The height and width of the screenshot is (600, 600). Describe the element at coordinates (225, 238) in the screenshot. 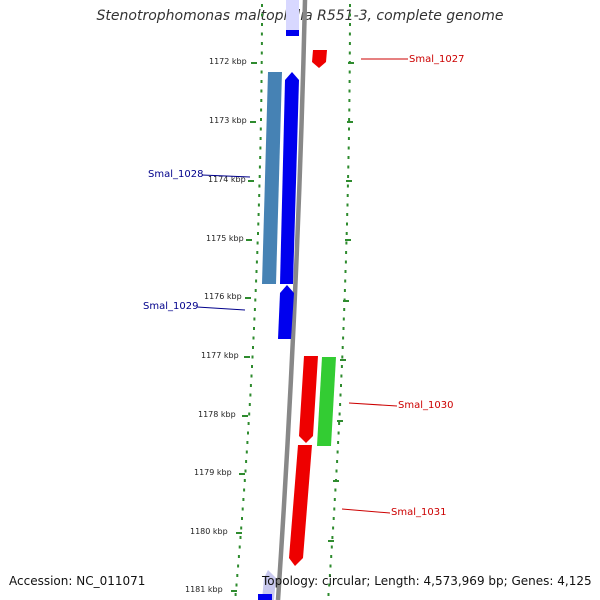

I see `ruler-tick-label: 1175 kbp` at that location.